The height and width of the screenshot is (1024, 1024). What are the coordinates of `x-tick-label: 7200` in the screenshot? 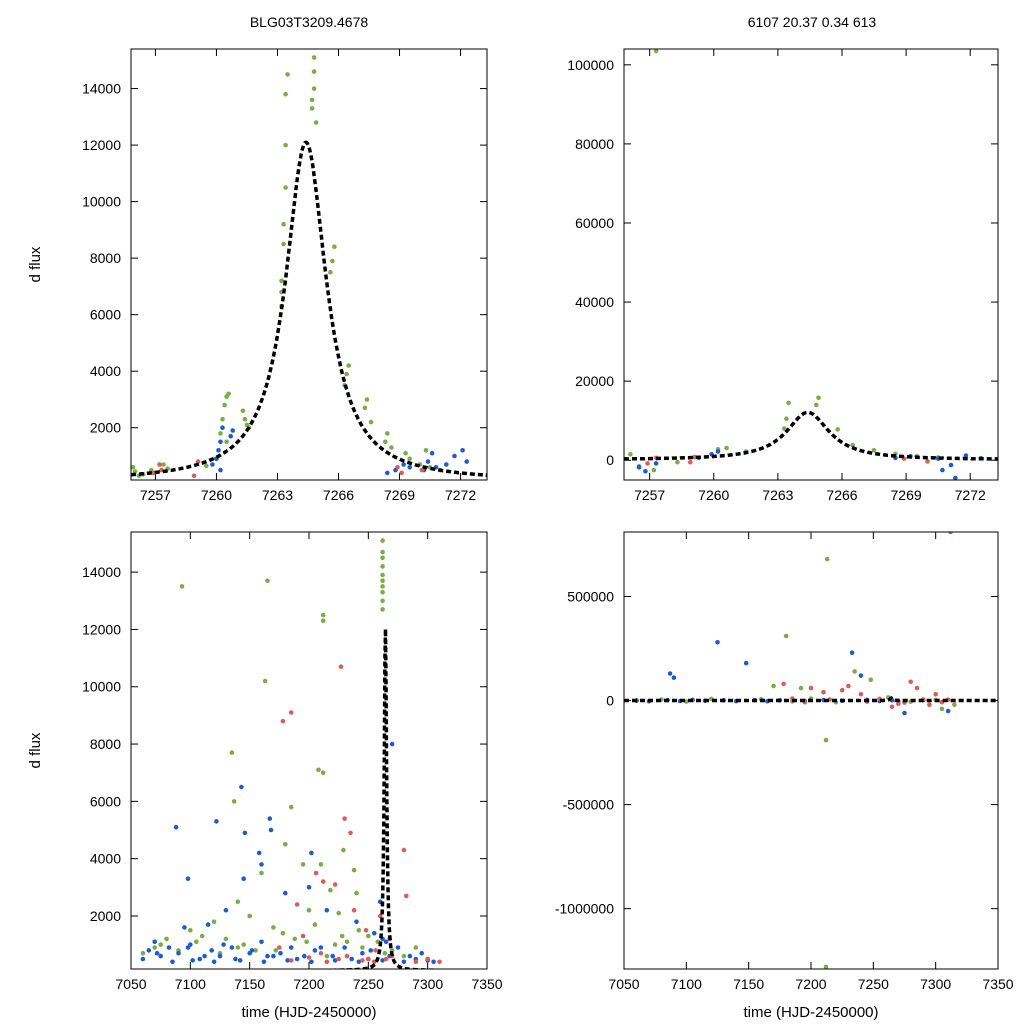 It's located at (810, 984).